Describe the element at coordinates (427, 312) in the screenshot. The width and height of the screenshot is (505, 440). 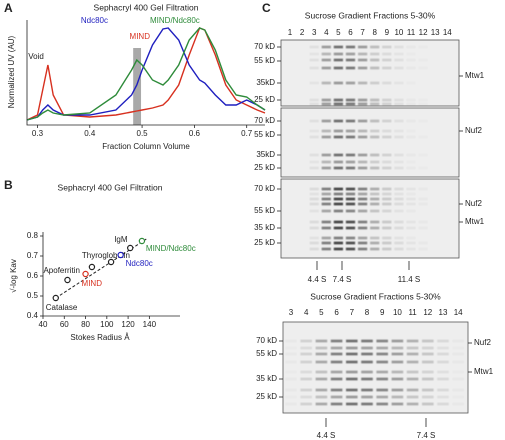
I see `lane-label: 12` at that location.